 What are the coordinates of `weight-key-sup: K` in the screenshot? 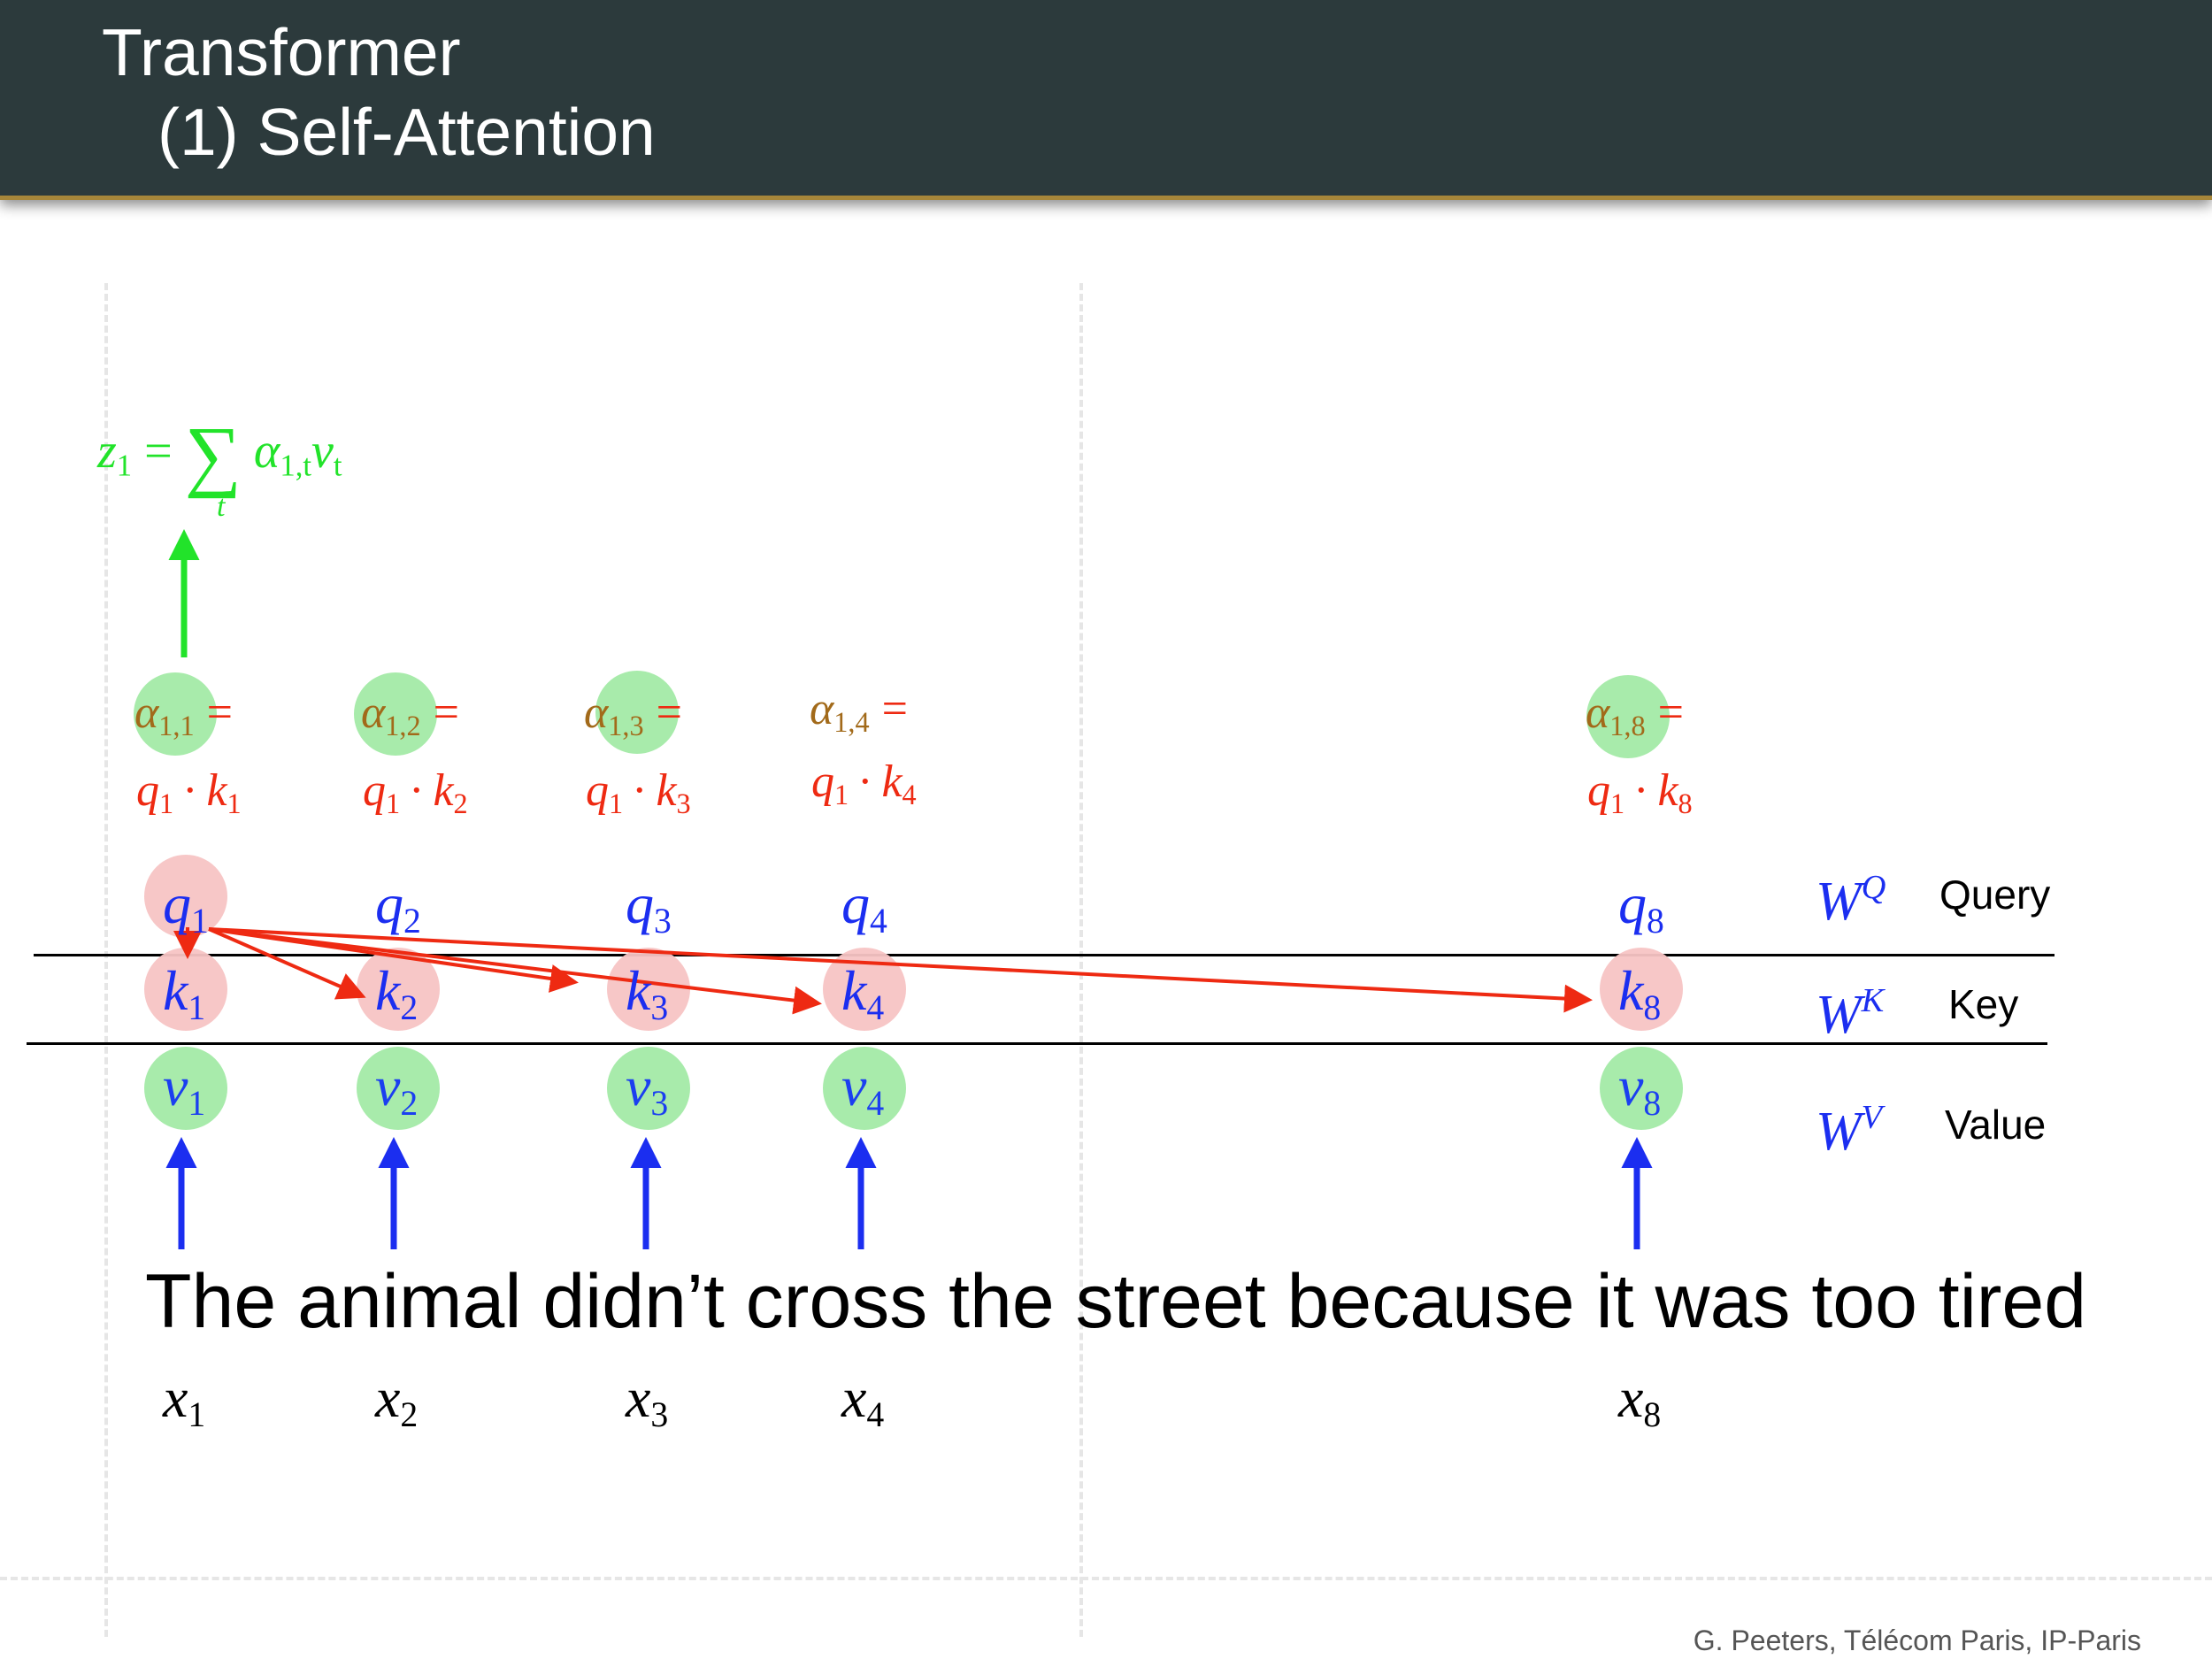 It's located at (1873, 1001).